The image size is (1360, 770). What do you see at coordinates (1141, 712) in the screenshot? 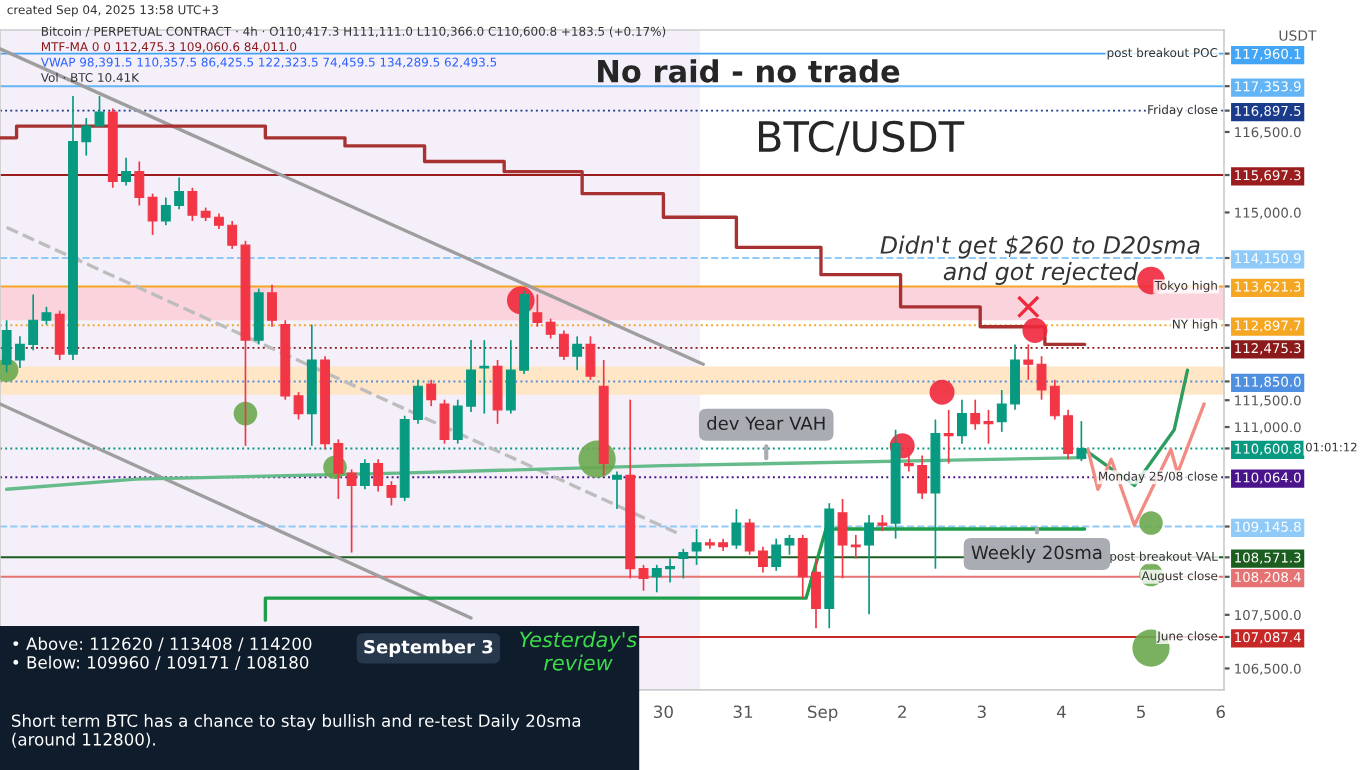
I see `x-tick-label: 5` at bounding box center [1141, 712].